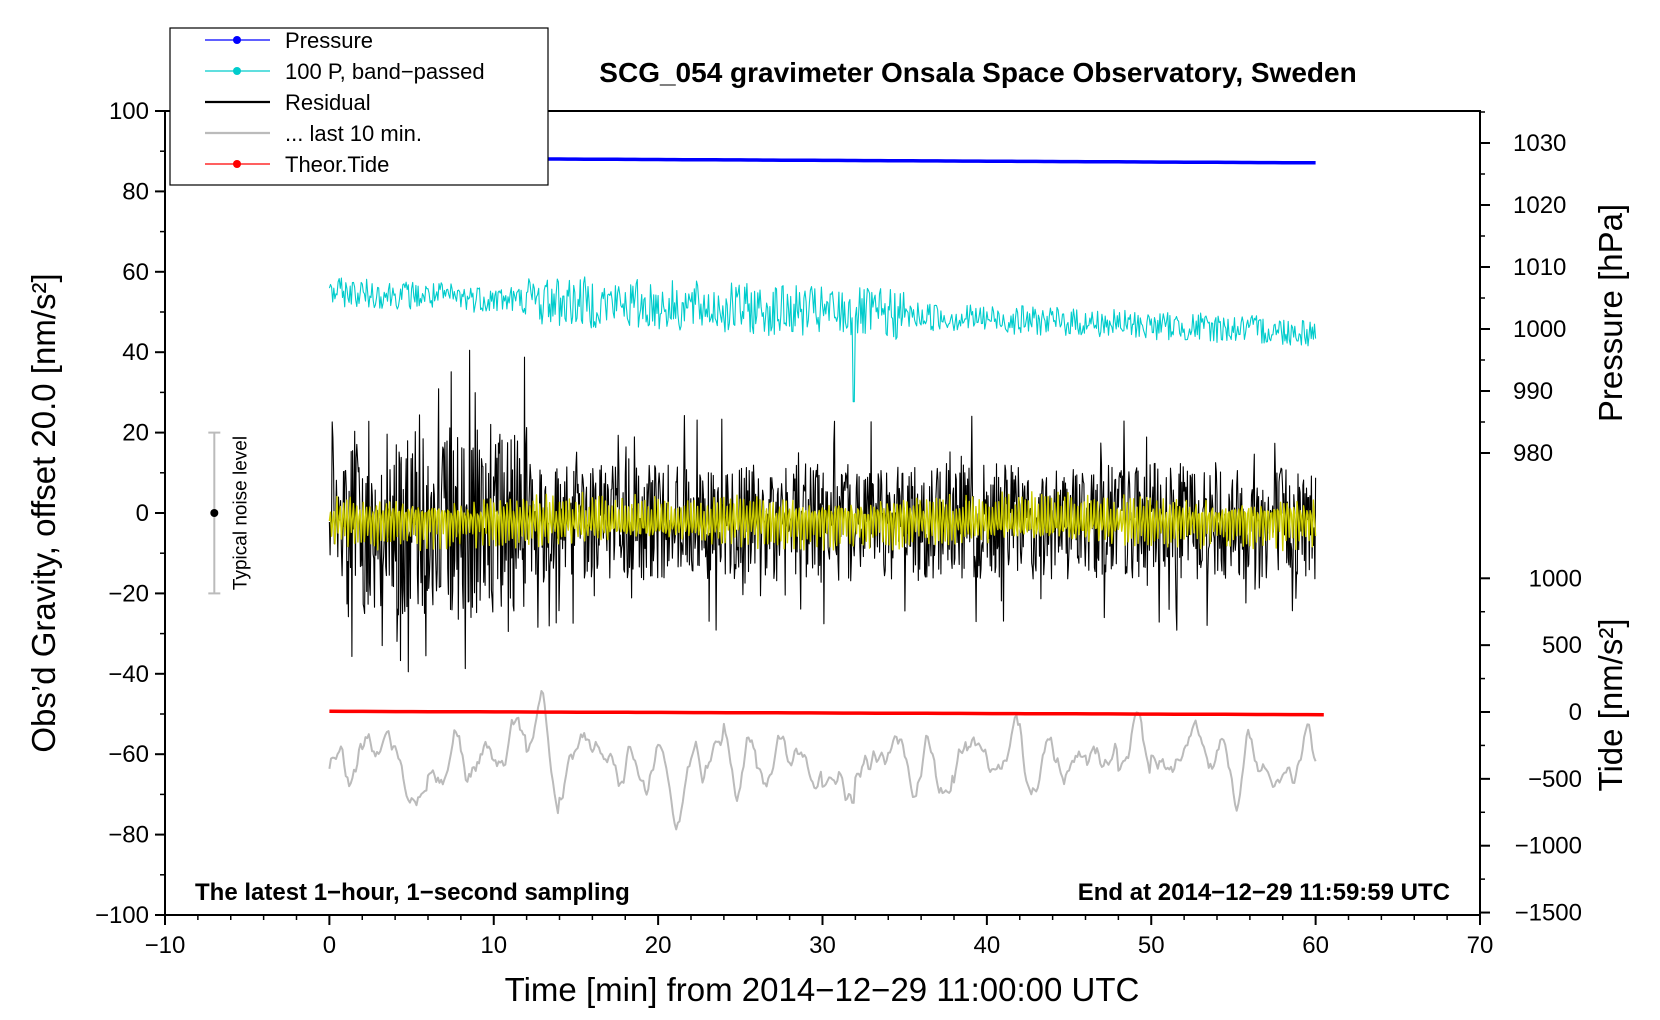 Image resolution: width=1660 pixels, height=1020 pixels. What do you see at coordinates (135, 433) in the screenshot?
I see `y-tick-label: 20` at bounding box center [135, 433].